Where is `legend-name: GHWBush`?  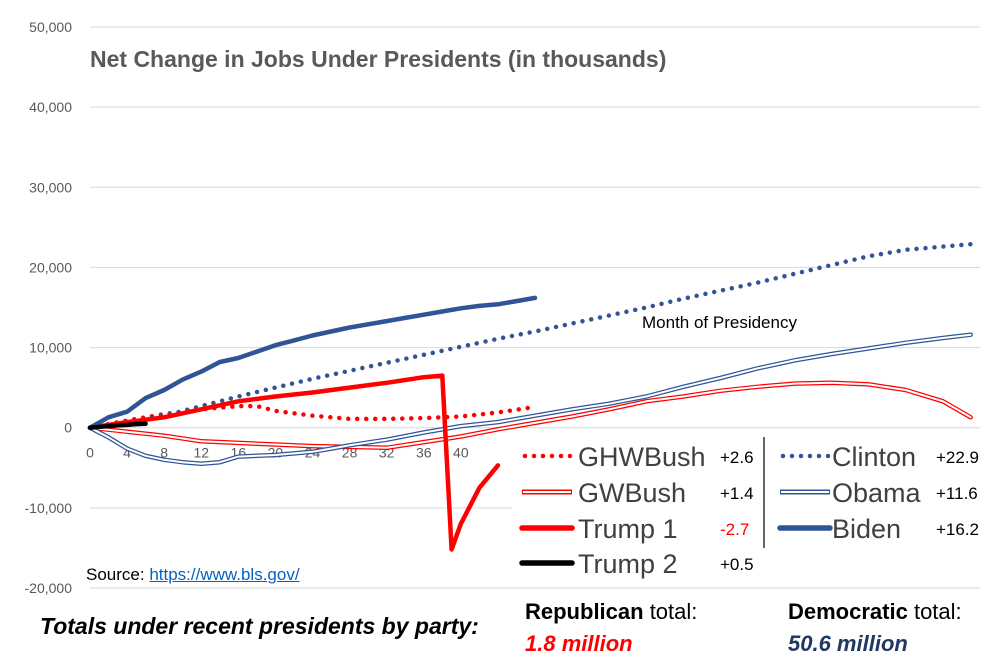
legend-name: GHWBush is located at coordinates (642, 457).